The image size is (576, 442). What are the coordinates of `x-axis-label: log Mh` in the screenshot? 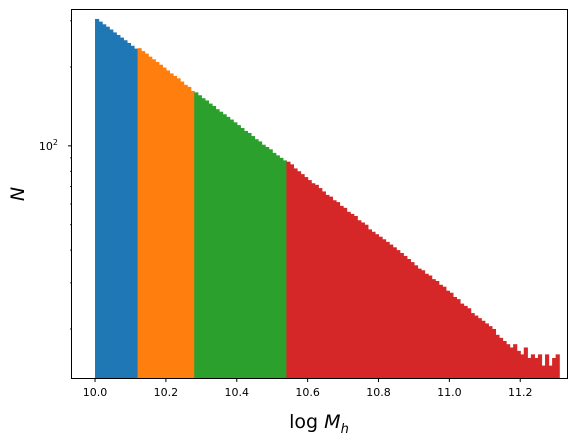 It's located at (319, 424).